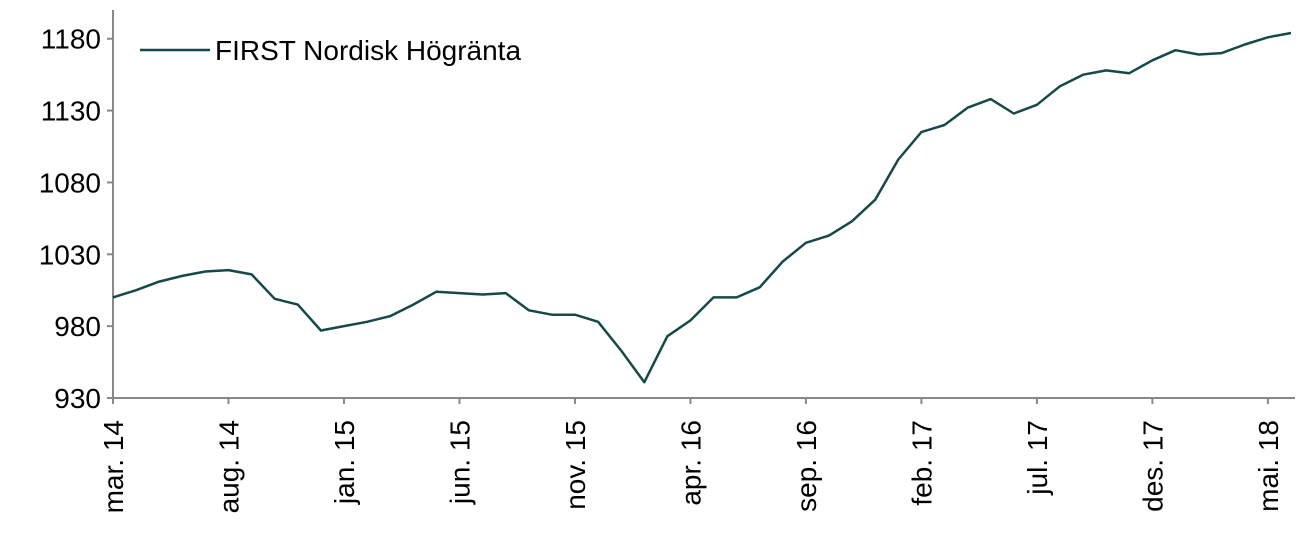  I want to click on x-tick-label: nov. 15, so click(575, 465).